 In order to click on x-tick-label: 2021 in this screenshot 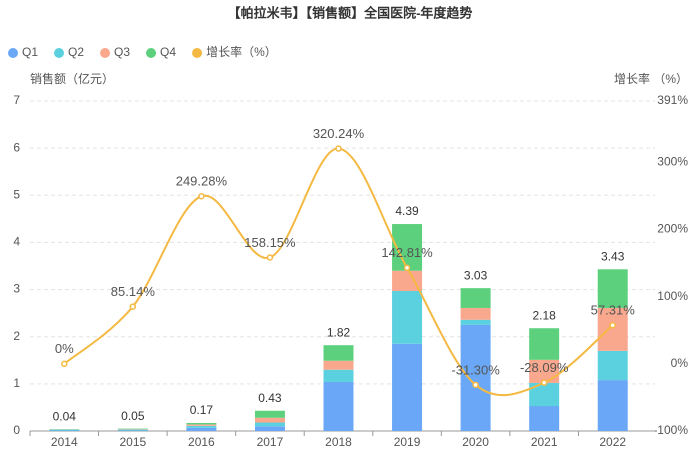, I will do `click(544, 442)`.